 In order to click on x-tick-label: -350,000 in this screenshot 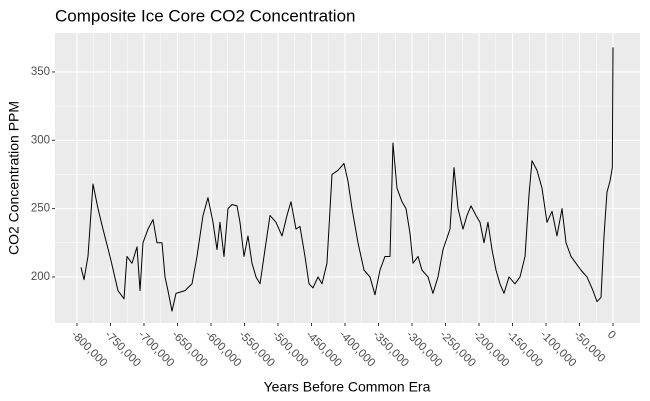, I will do `click(390, 349)`.